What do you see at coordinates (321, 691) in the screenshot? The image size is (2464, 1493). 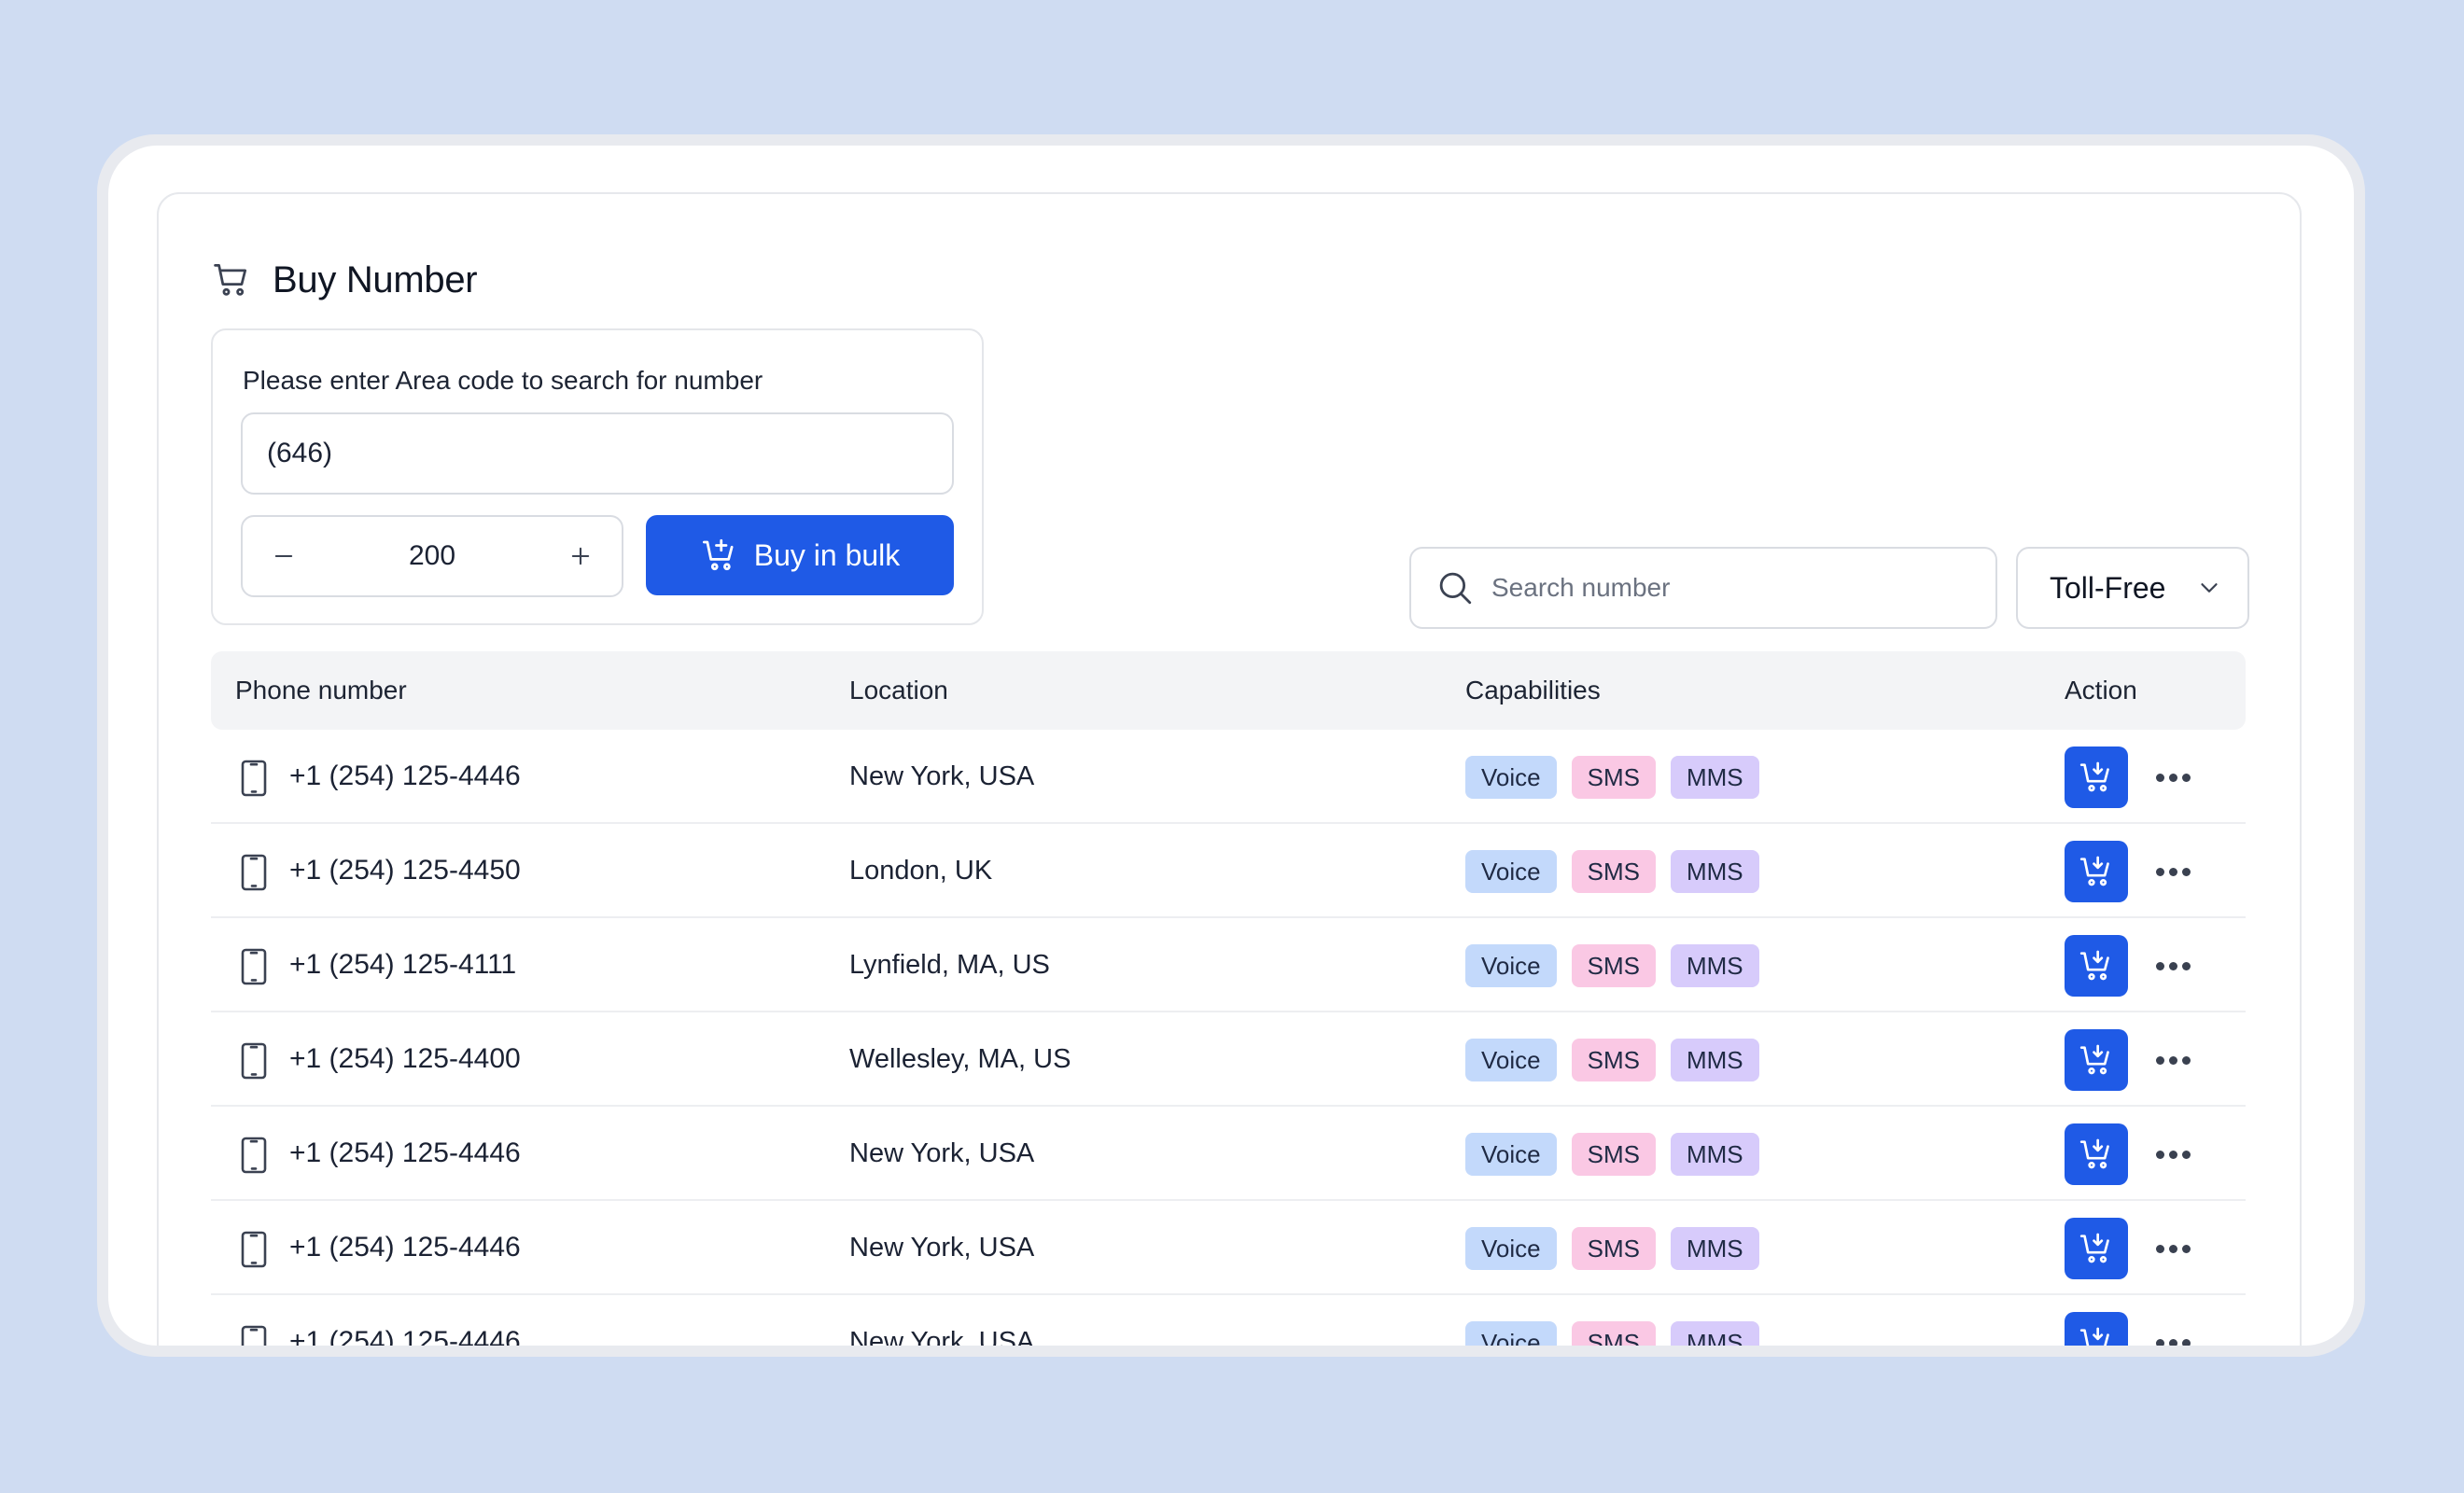 I see `column-phone-number: Phone number` at bounding box center [321, 691].